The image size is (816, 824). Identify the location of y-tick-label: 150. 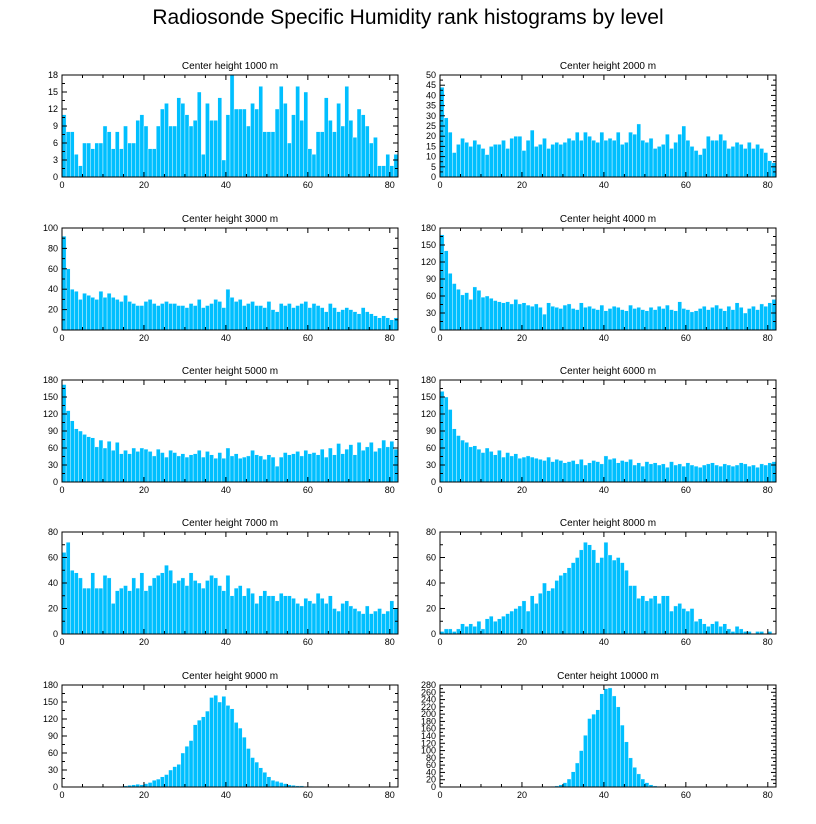
(50, 702).